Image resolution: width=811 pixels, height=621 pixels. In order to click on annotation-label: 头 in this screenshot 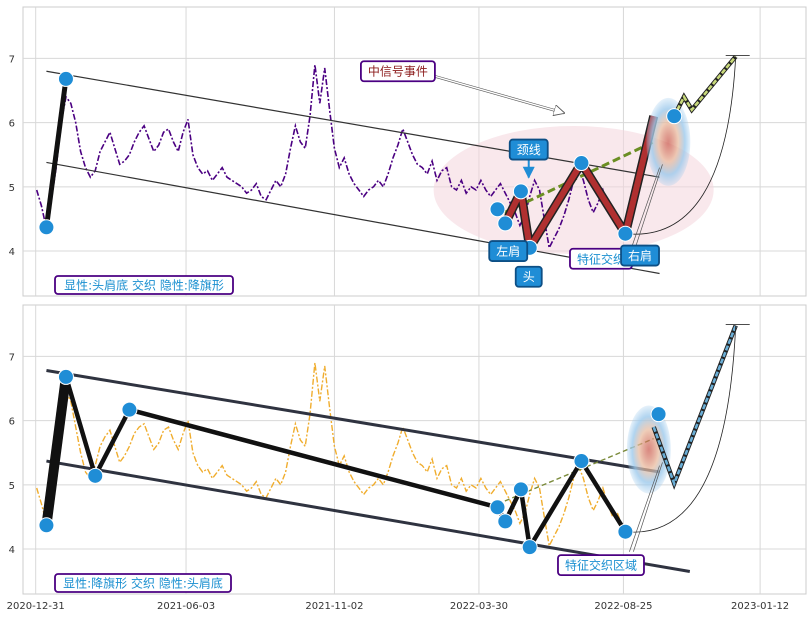, I will do `click(529, 277)`.